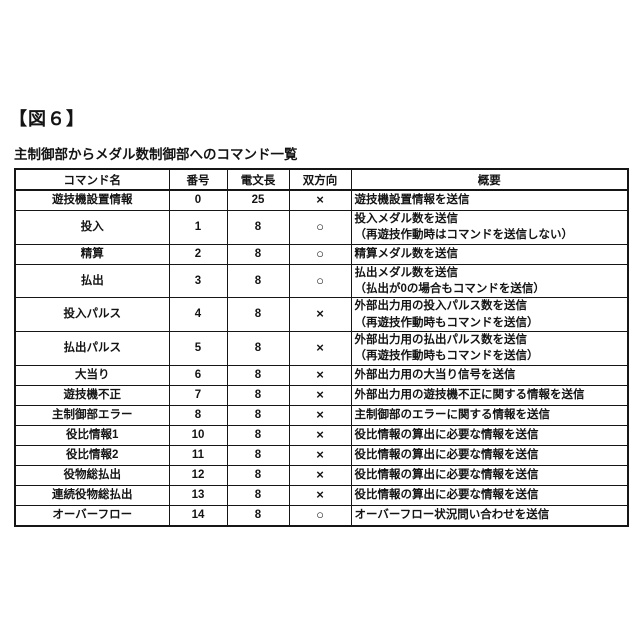 The image size is (640, 640). I want to click on command-name-cell: 払出パルス, so click(92, 348).